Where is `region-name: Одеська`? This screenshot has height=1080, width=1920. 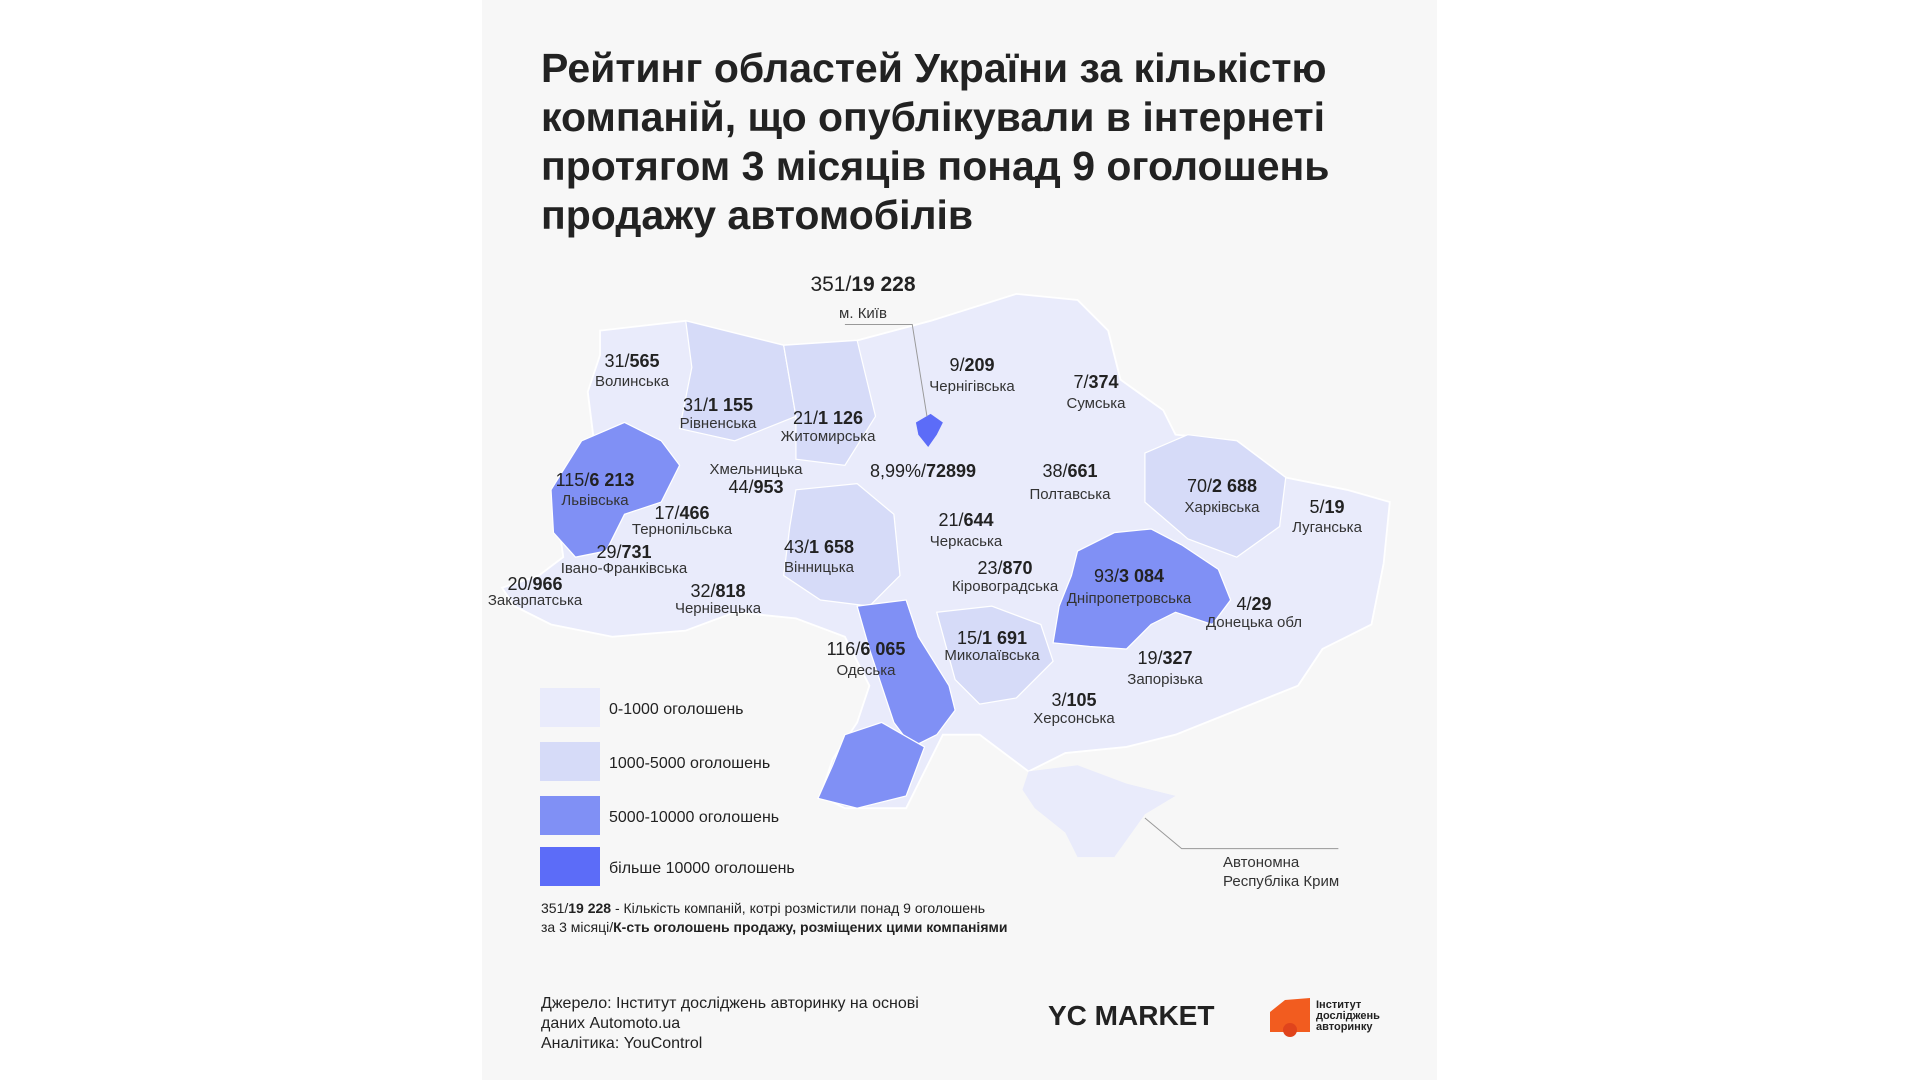 region-name: Одеська is located at coordinates (867, 670).